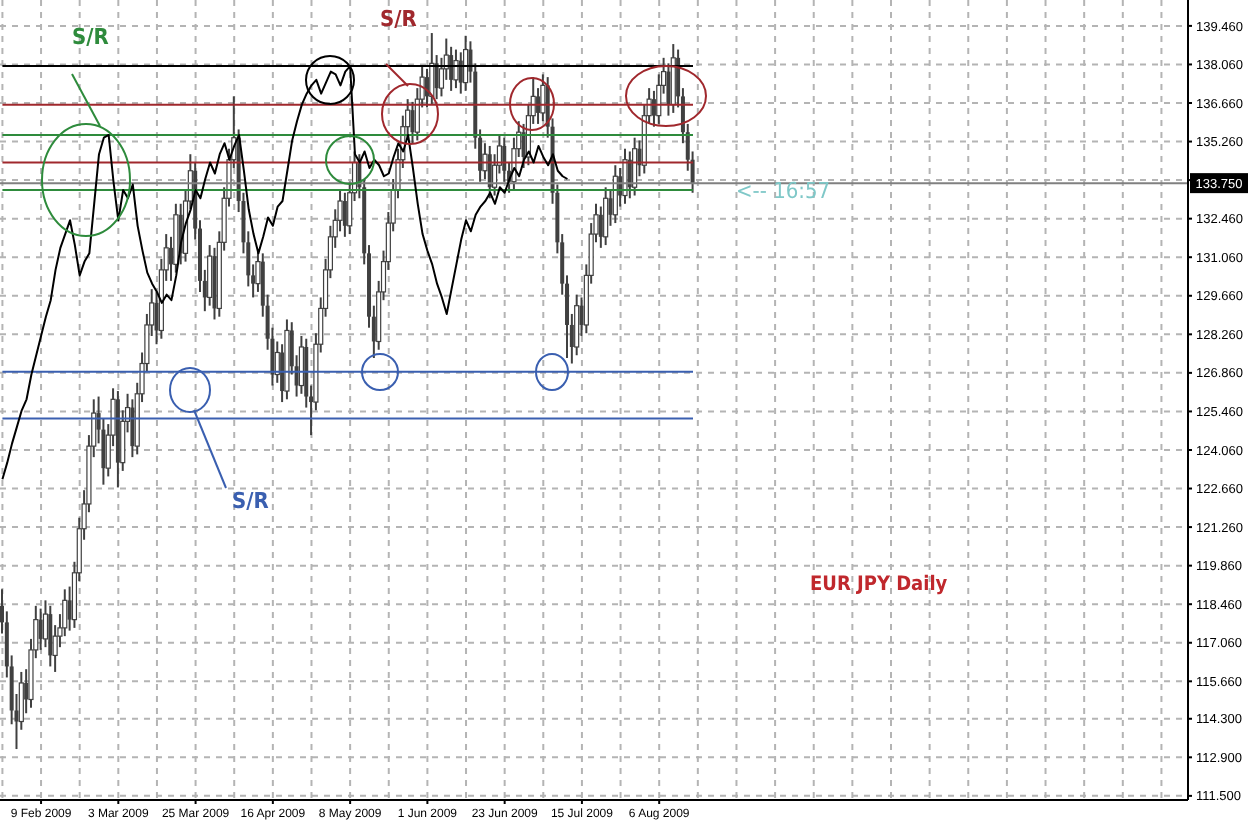  I want to click on annotation: <-- 16:57, so click(783, 191).